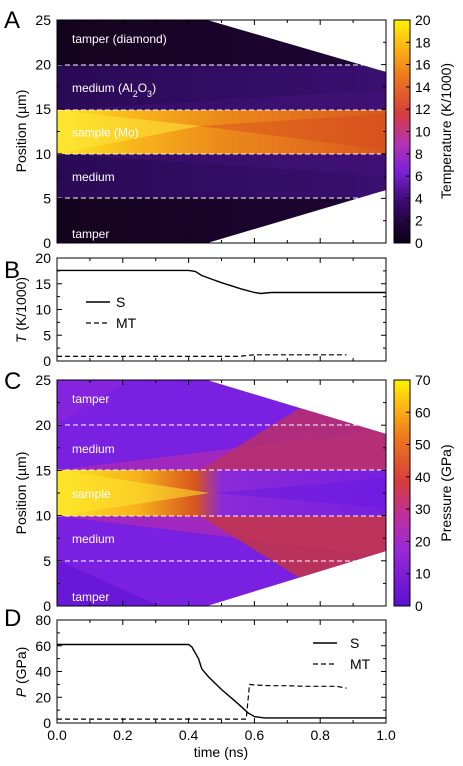 This screenshot has width=463, height=766. I want to click on medium-bottom-fill, so click(221, 176).